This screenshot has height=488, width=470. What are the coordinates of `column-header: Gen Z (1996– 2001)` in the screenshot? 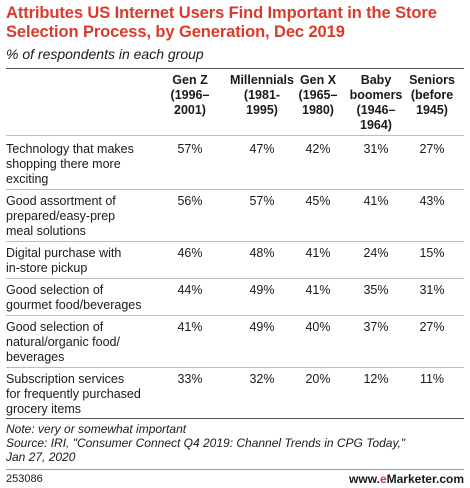 It's located at (190, 95).